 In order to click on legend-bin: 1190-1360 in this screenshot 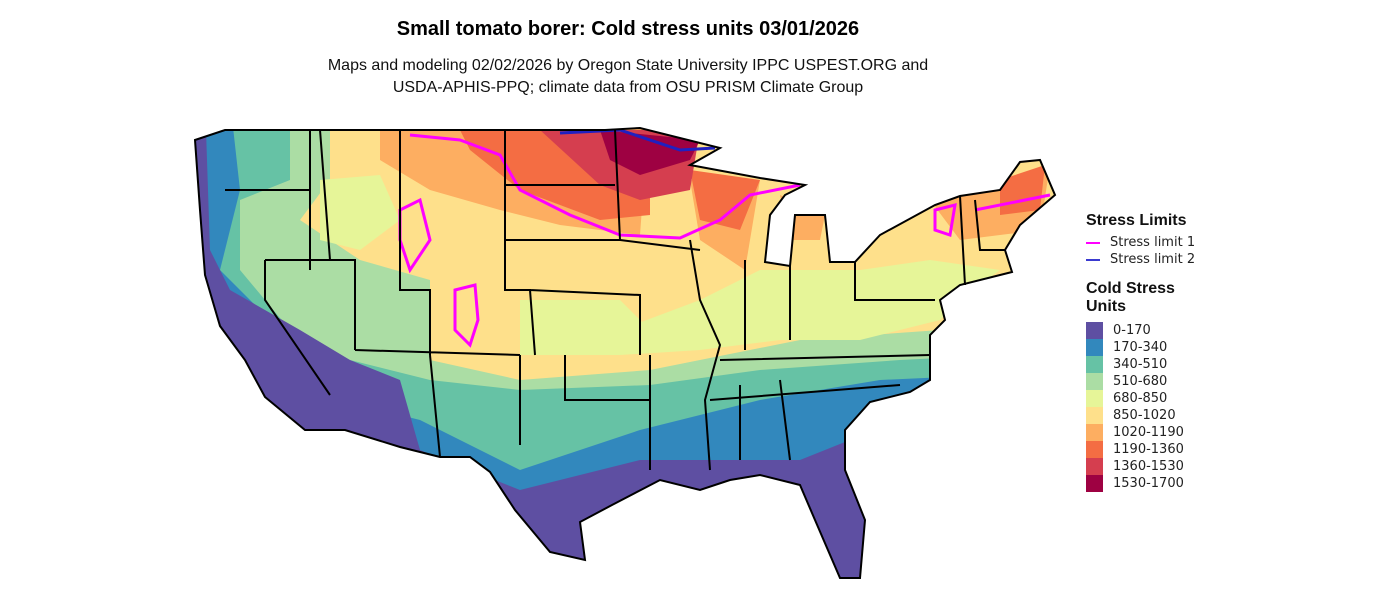, I will do `click(1140, 449)`.